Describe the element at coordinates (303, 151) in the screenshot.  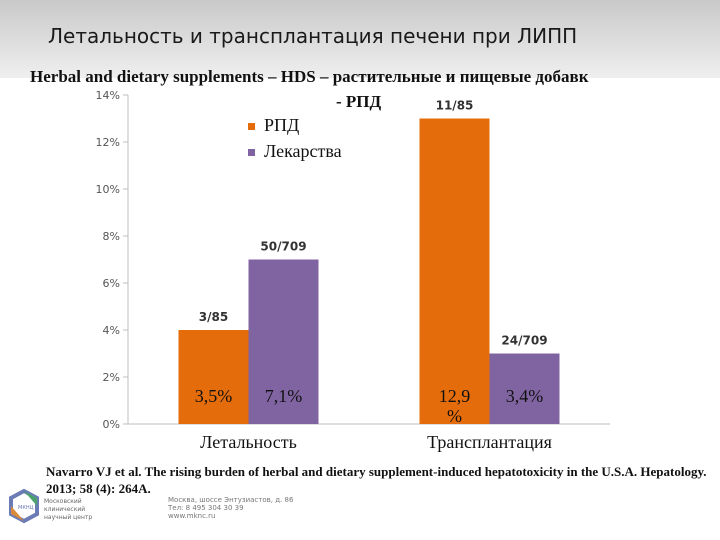
I see `legend-label: Лекарства` at that location.